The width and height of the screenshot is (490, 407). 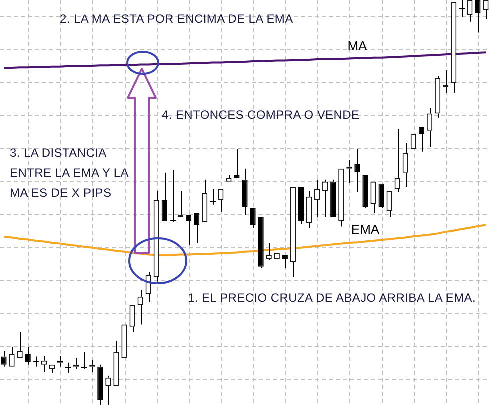 What do you see at coordinates (358, 46) in the screenshot?
I see `series-label: MA` at bounding box center [358, 46].